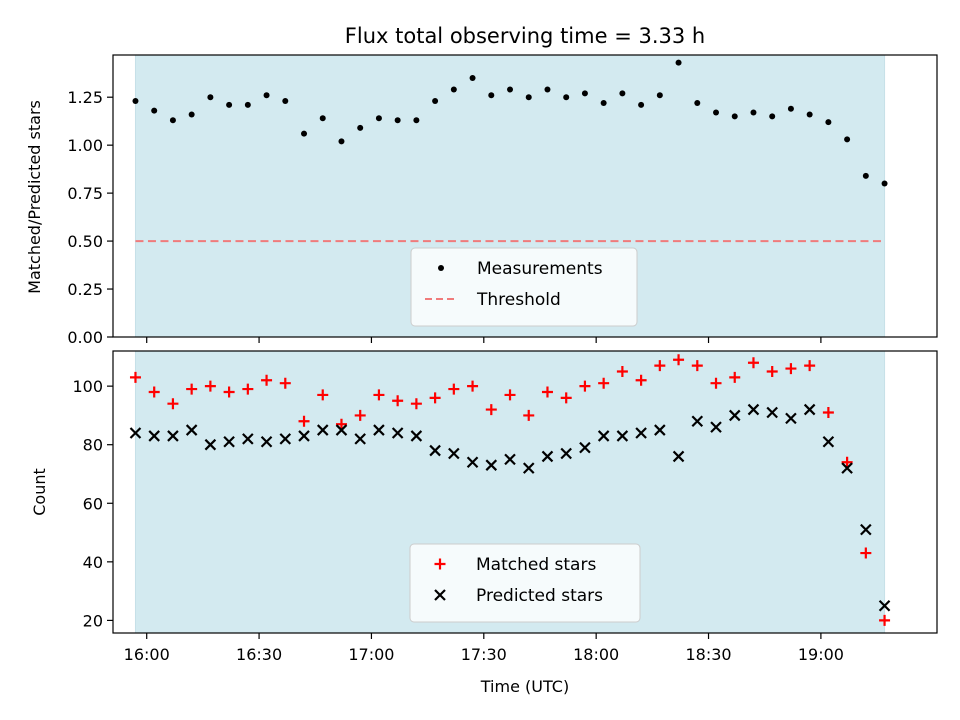 The image size is (960, 720). Describe the element at coordinates (39, 492) in the screenshot. I see `bottom-y-axis-label: Count` at that location.